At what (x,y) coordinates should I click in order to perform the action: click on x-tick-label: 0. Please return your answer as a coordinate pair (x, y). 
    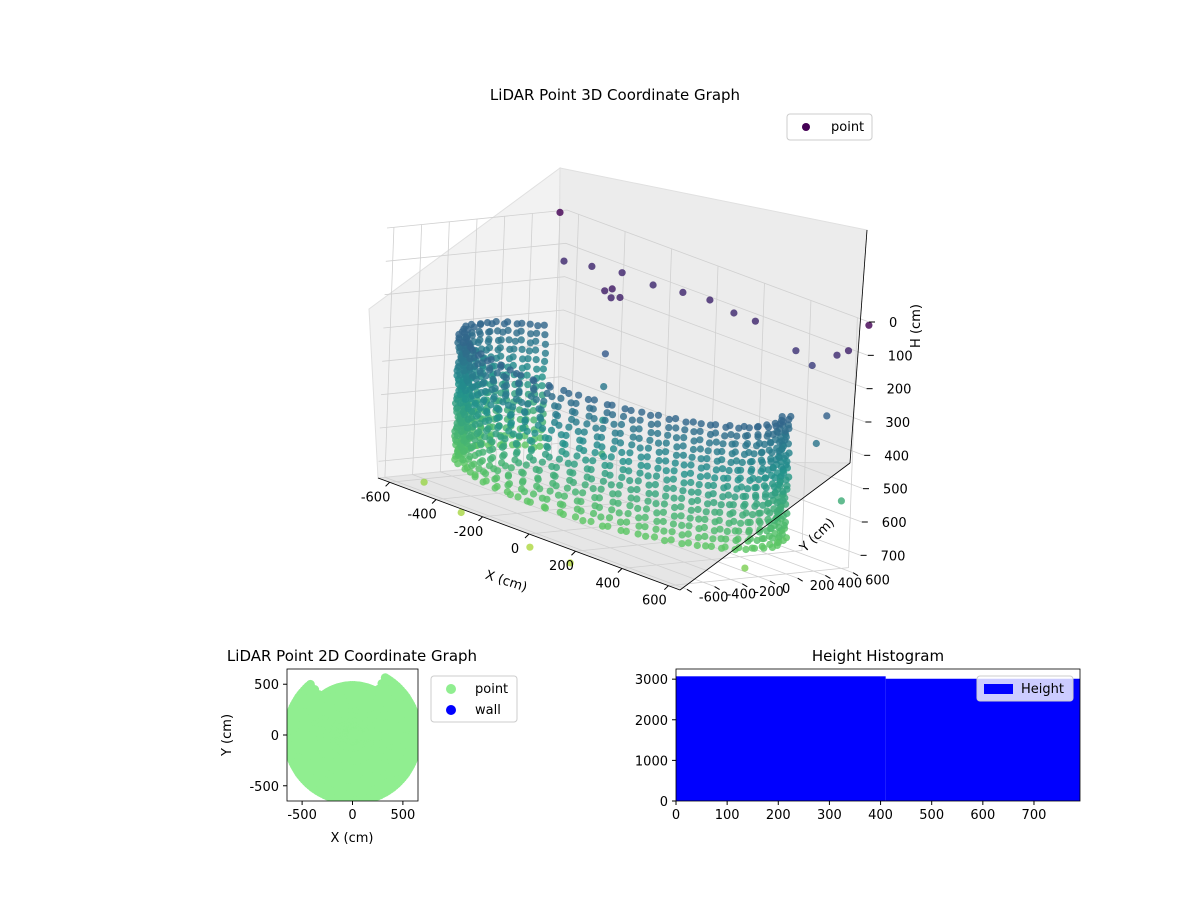
    Looking at the image, I should click on (515, 549).